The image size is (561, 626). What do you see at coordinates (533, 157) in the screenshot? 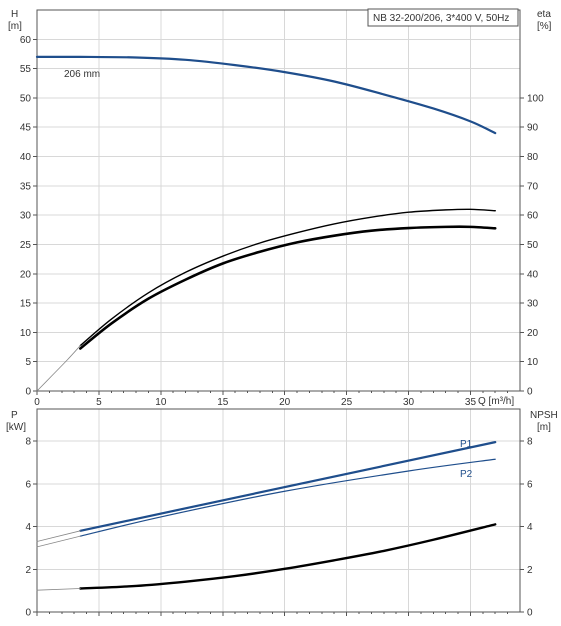
I see `top-right-tick-label: 80` at bounding box center [533, 157].